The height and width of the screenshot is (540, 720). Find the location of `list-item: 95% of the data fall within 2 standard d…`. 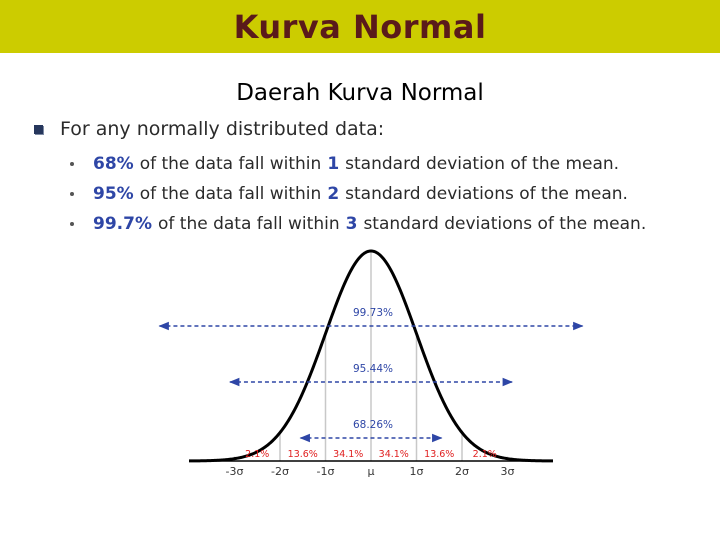

list-item: 95% of the data fall within 2 standard d… is located at coordinates (358, 194).